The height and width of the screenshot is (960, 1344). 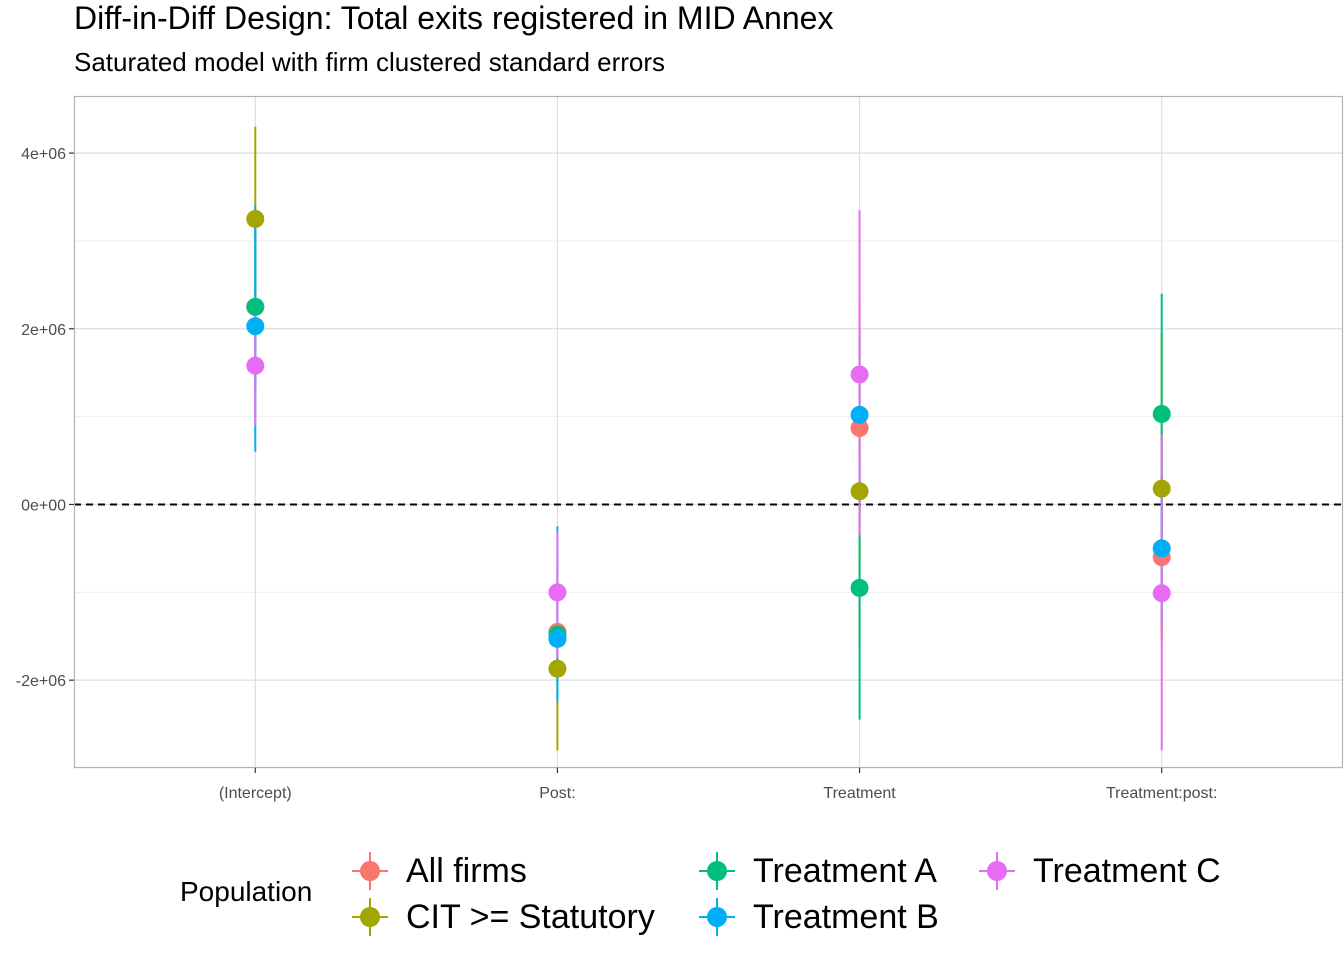 I want to click on legend-item: Treatment C, so click(x=1098, y=871).